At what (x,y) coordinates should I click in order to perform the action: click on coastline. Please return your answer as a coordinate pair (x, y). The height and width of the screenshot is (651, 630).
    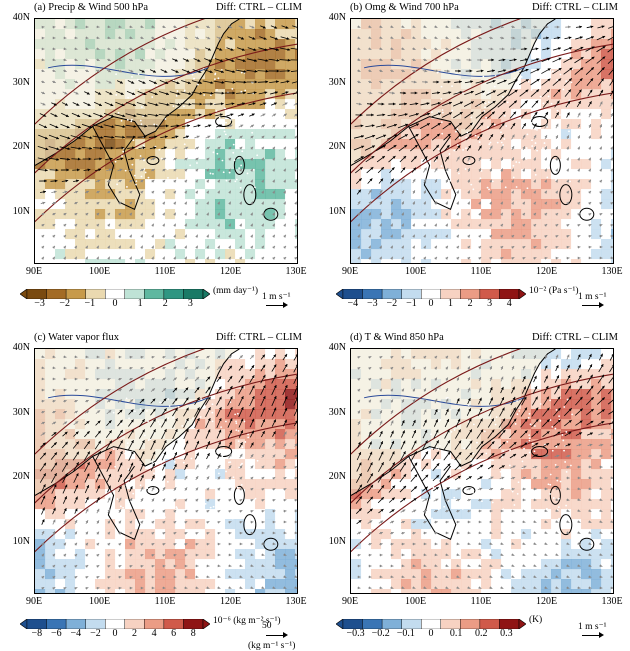
    Looking at the image, I should click on (137, 92).